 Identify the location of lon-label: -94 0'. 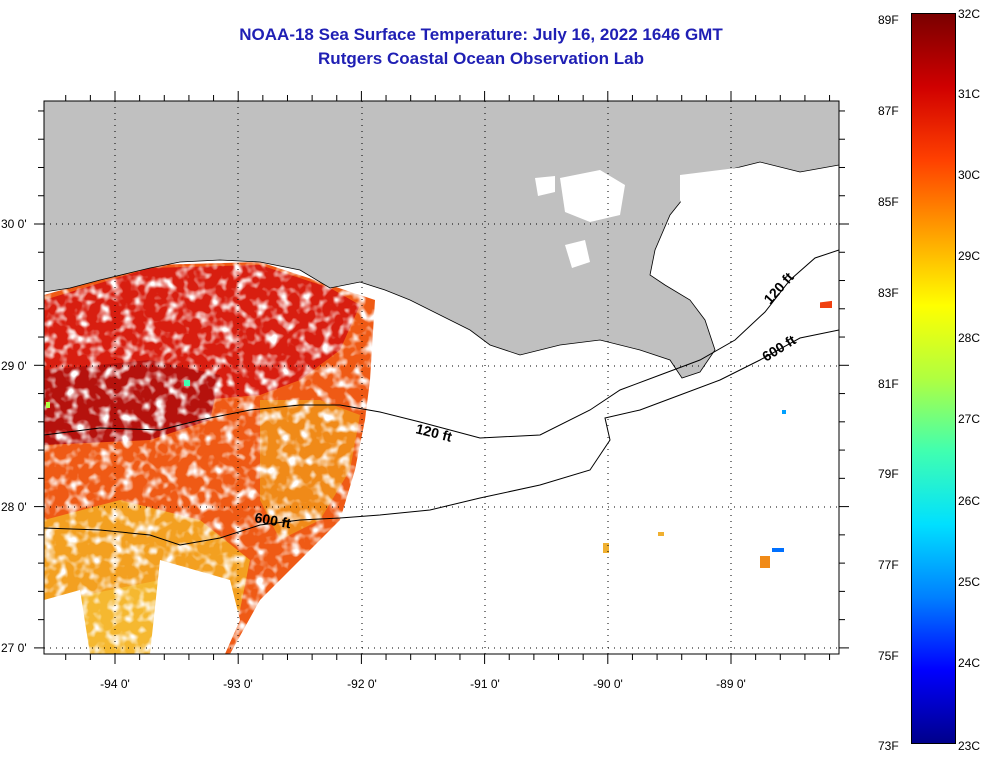
(115, 684).